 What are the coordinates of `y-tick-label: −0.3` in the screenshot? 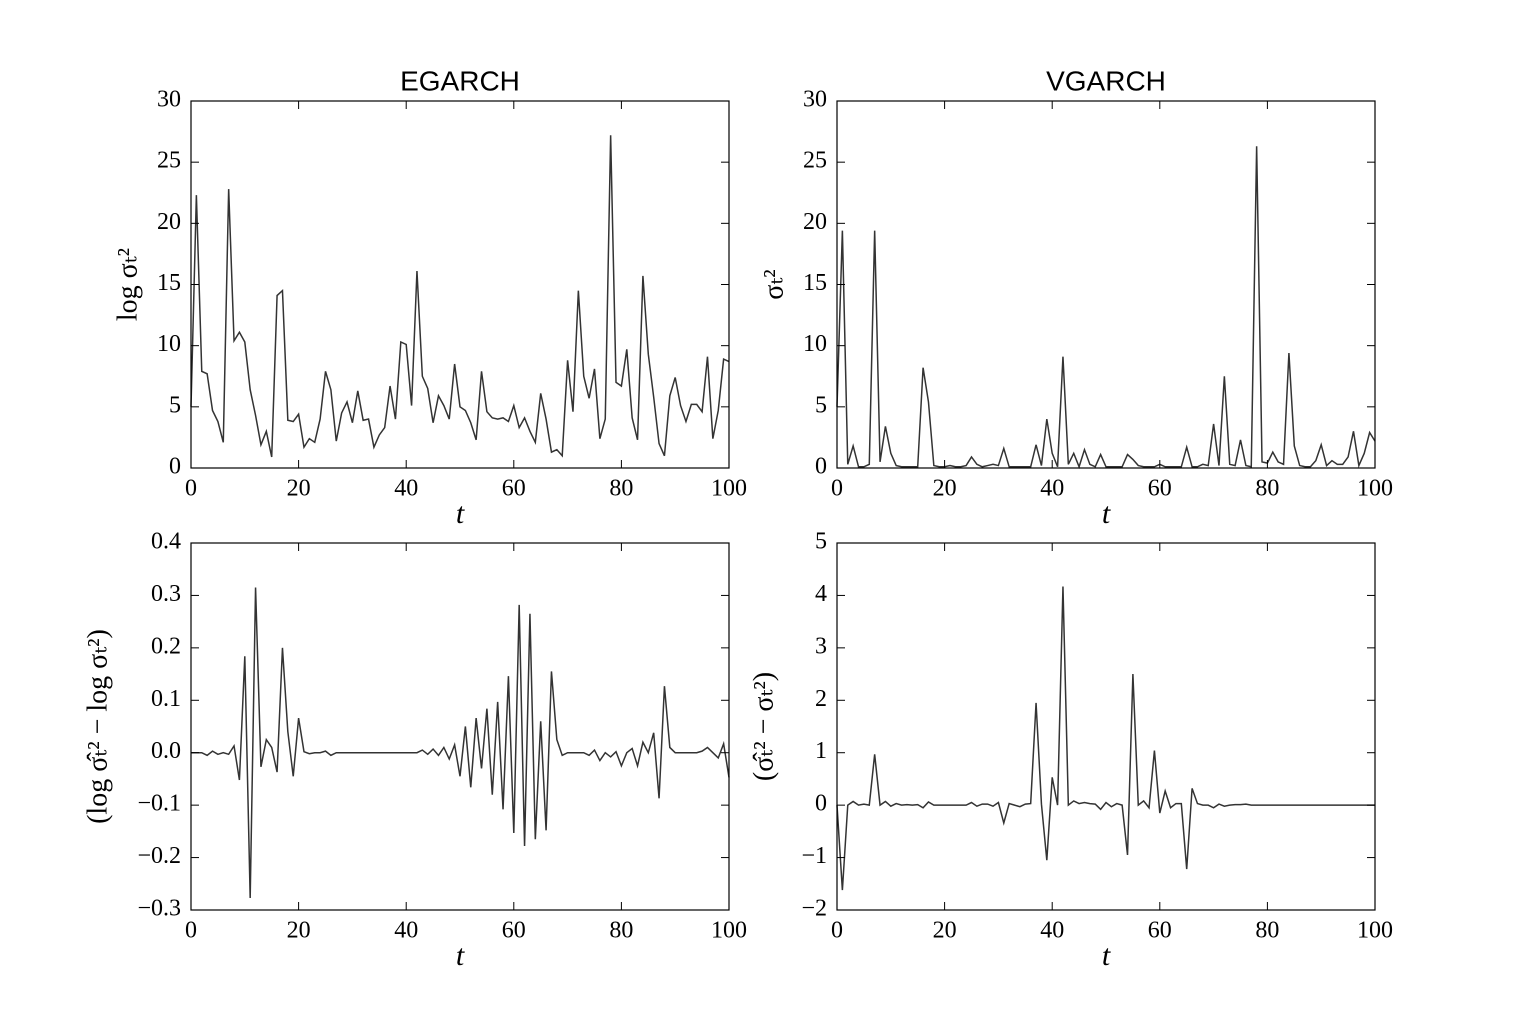 It's located at (159, 909).